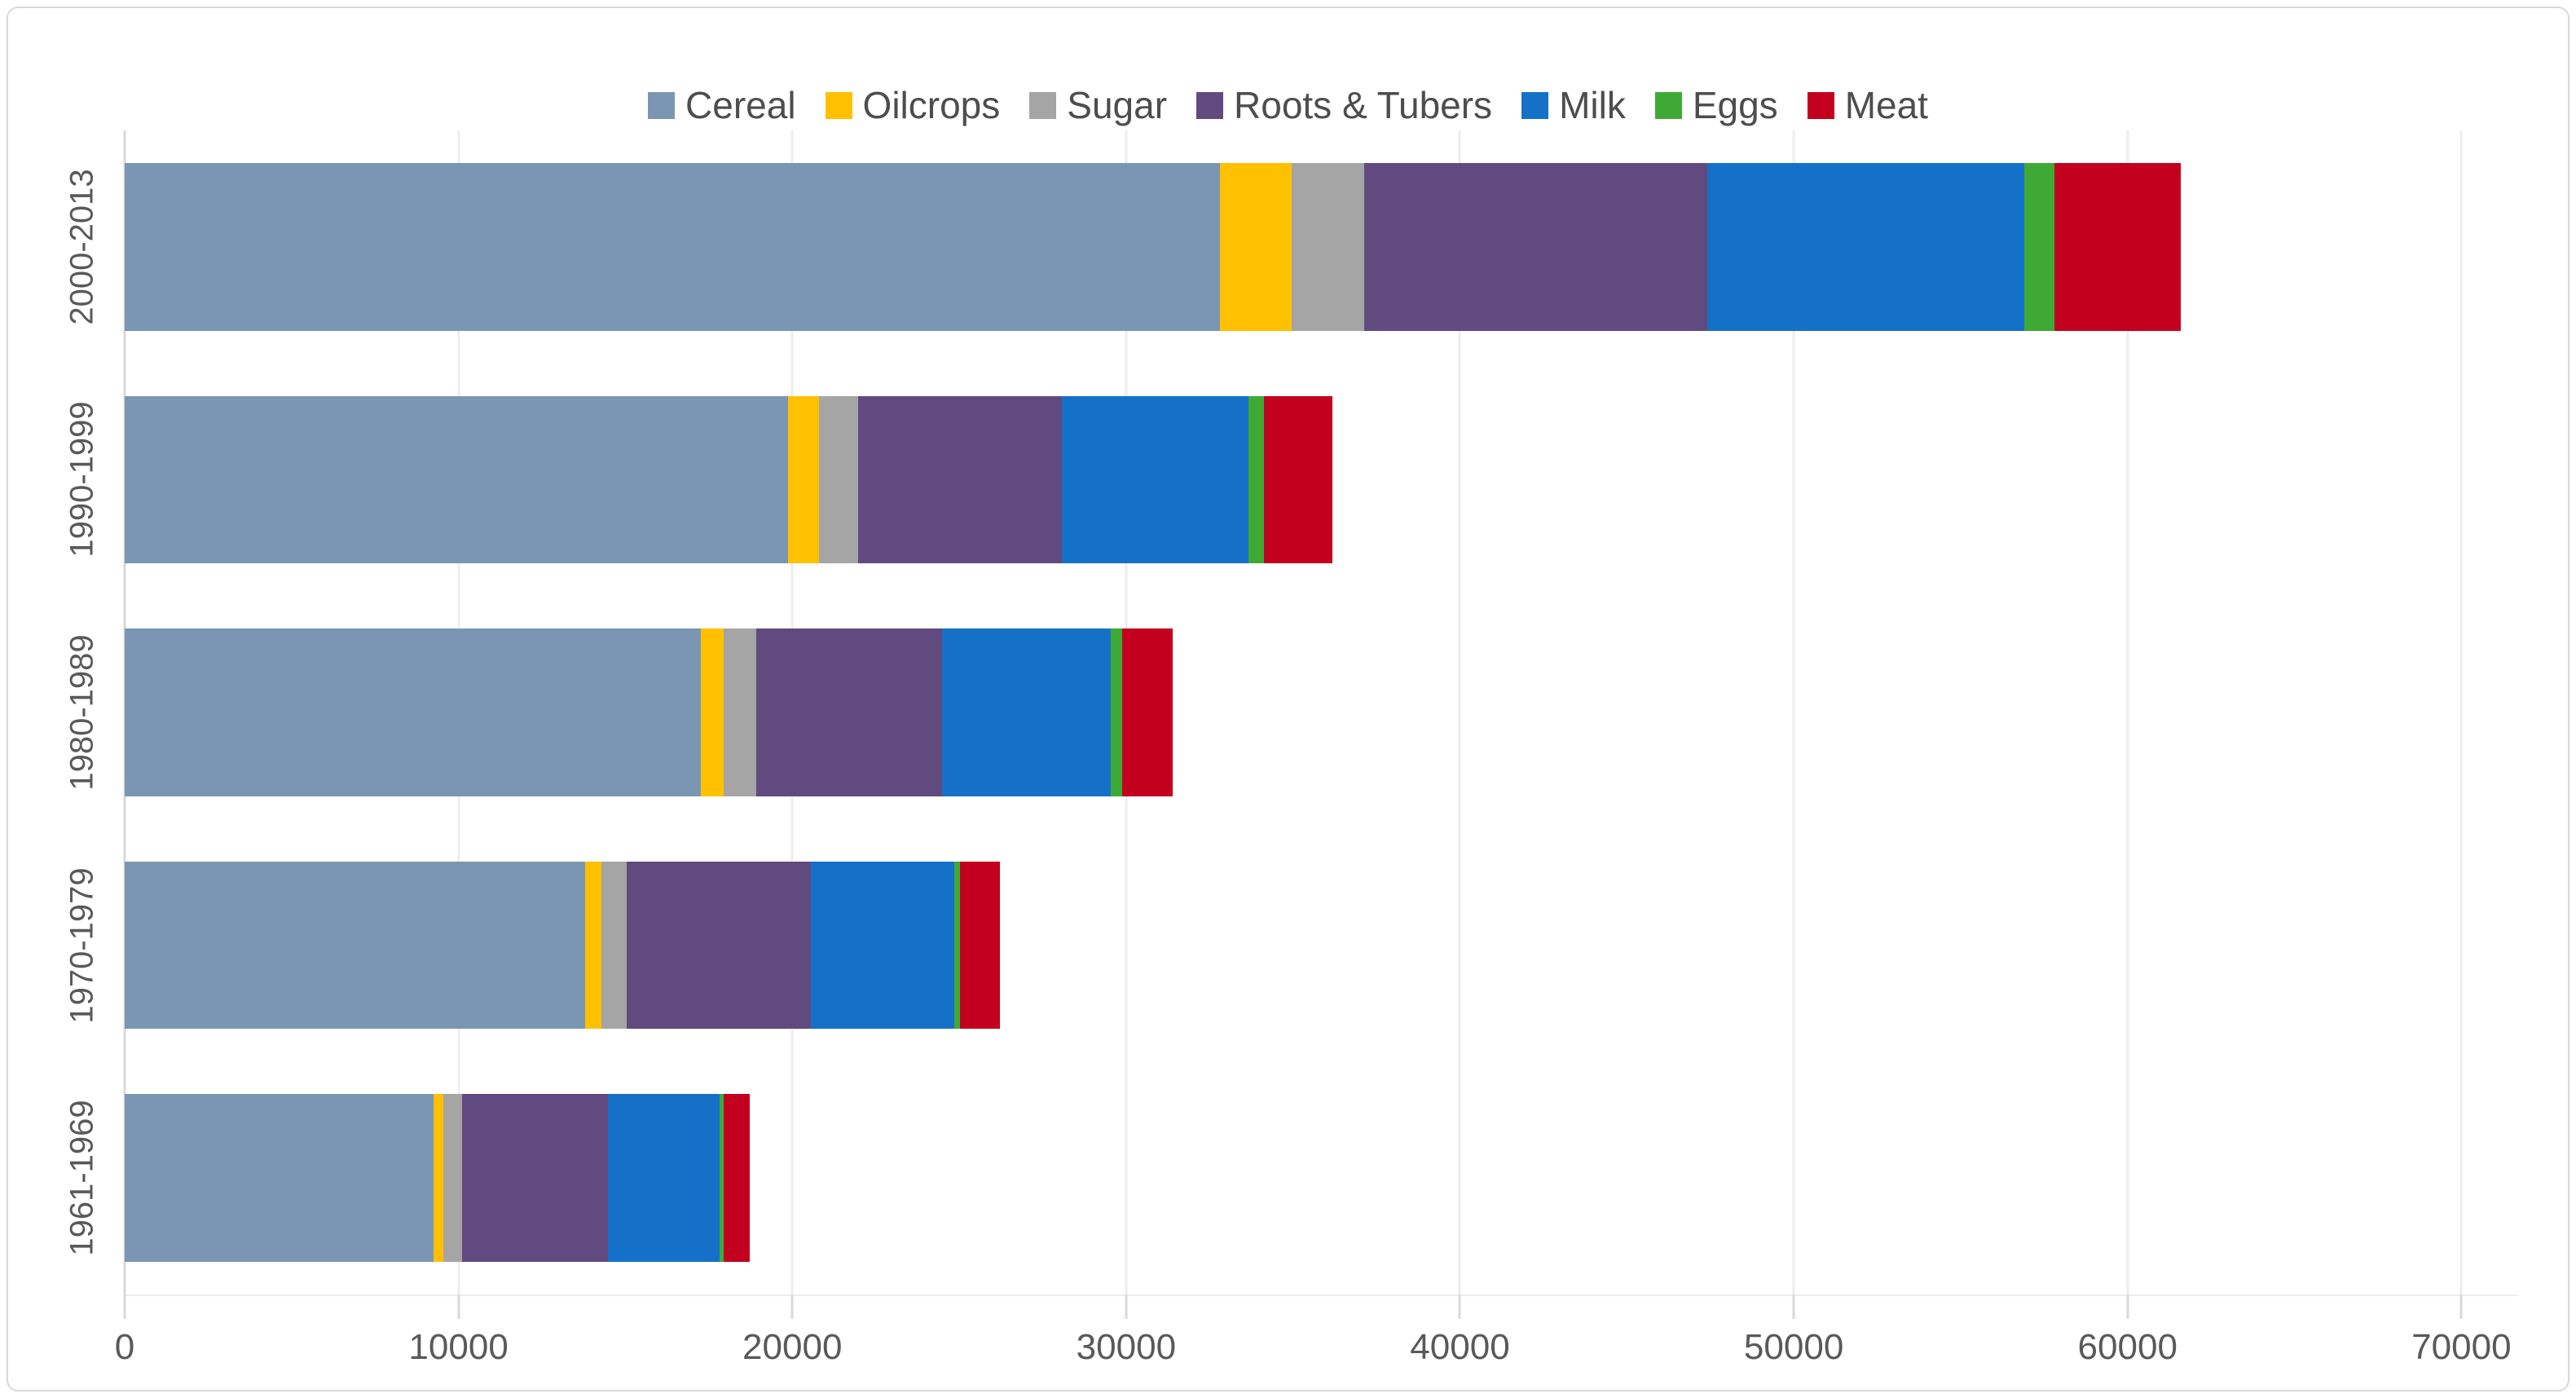 This screenshot has height=1398, width=2576. I want to click on stacked-bar-1990-1999, so click(728, 479).